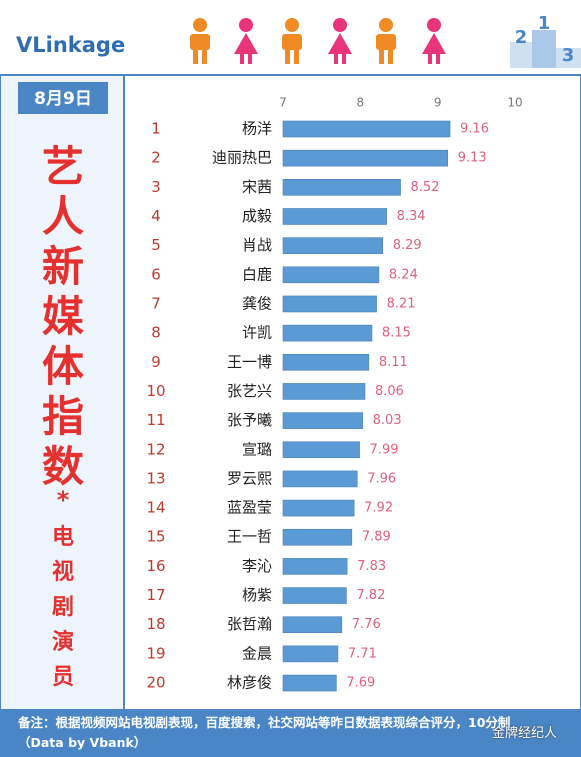  What do you see at coordinates (156, 274) in the screenshot?
I see `rank: 6` at bounding box center [156, 274].